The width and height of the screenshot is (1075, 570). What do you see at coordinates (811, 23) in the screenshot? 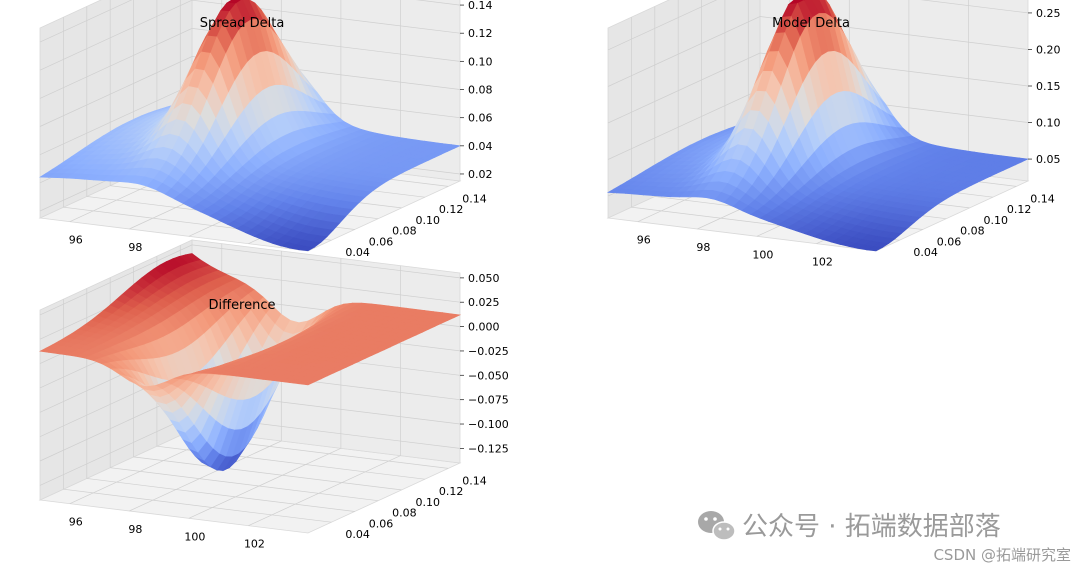
I see `chart-title: Model Delta` at bounding box center [811, 23].